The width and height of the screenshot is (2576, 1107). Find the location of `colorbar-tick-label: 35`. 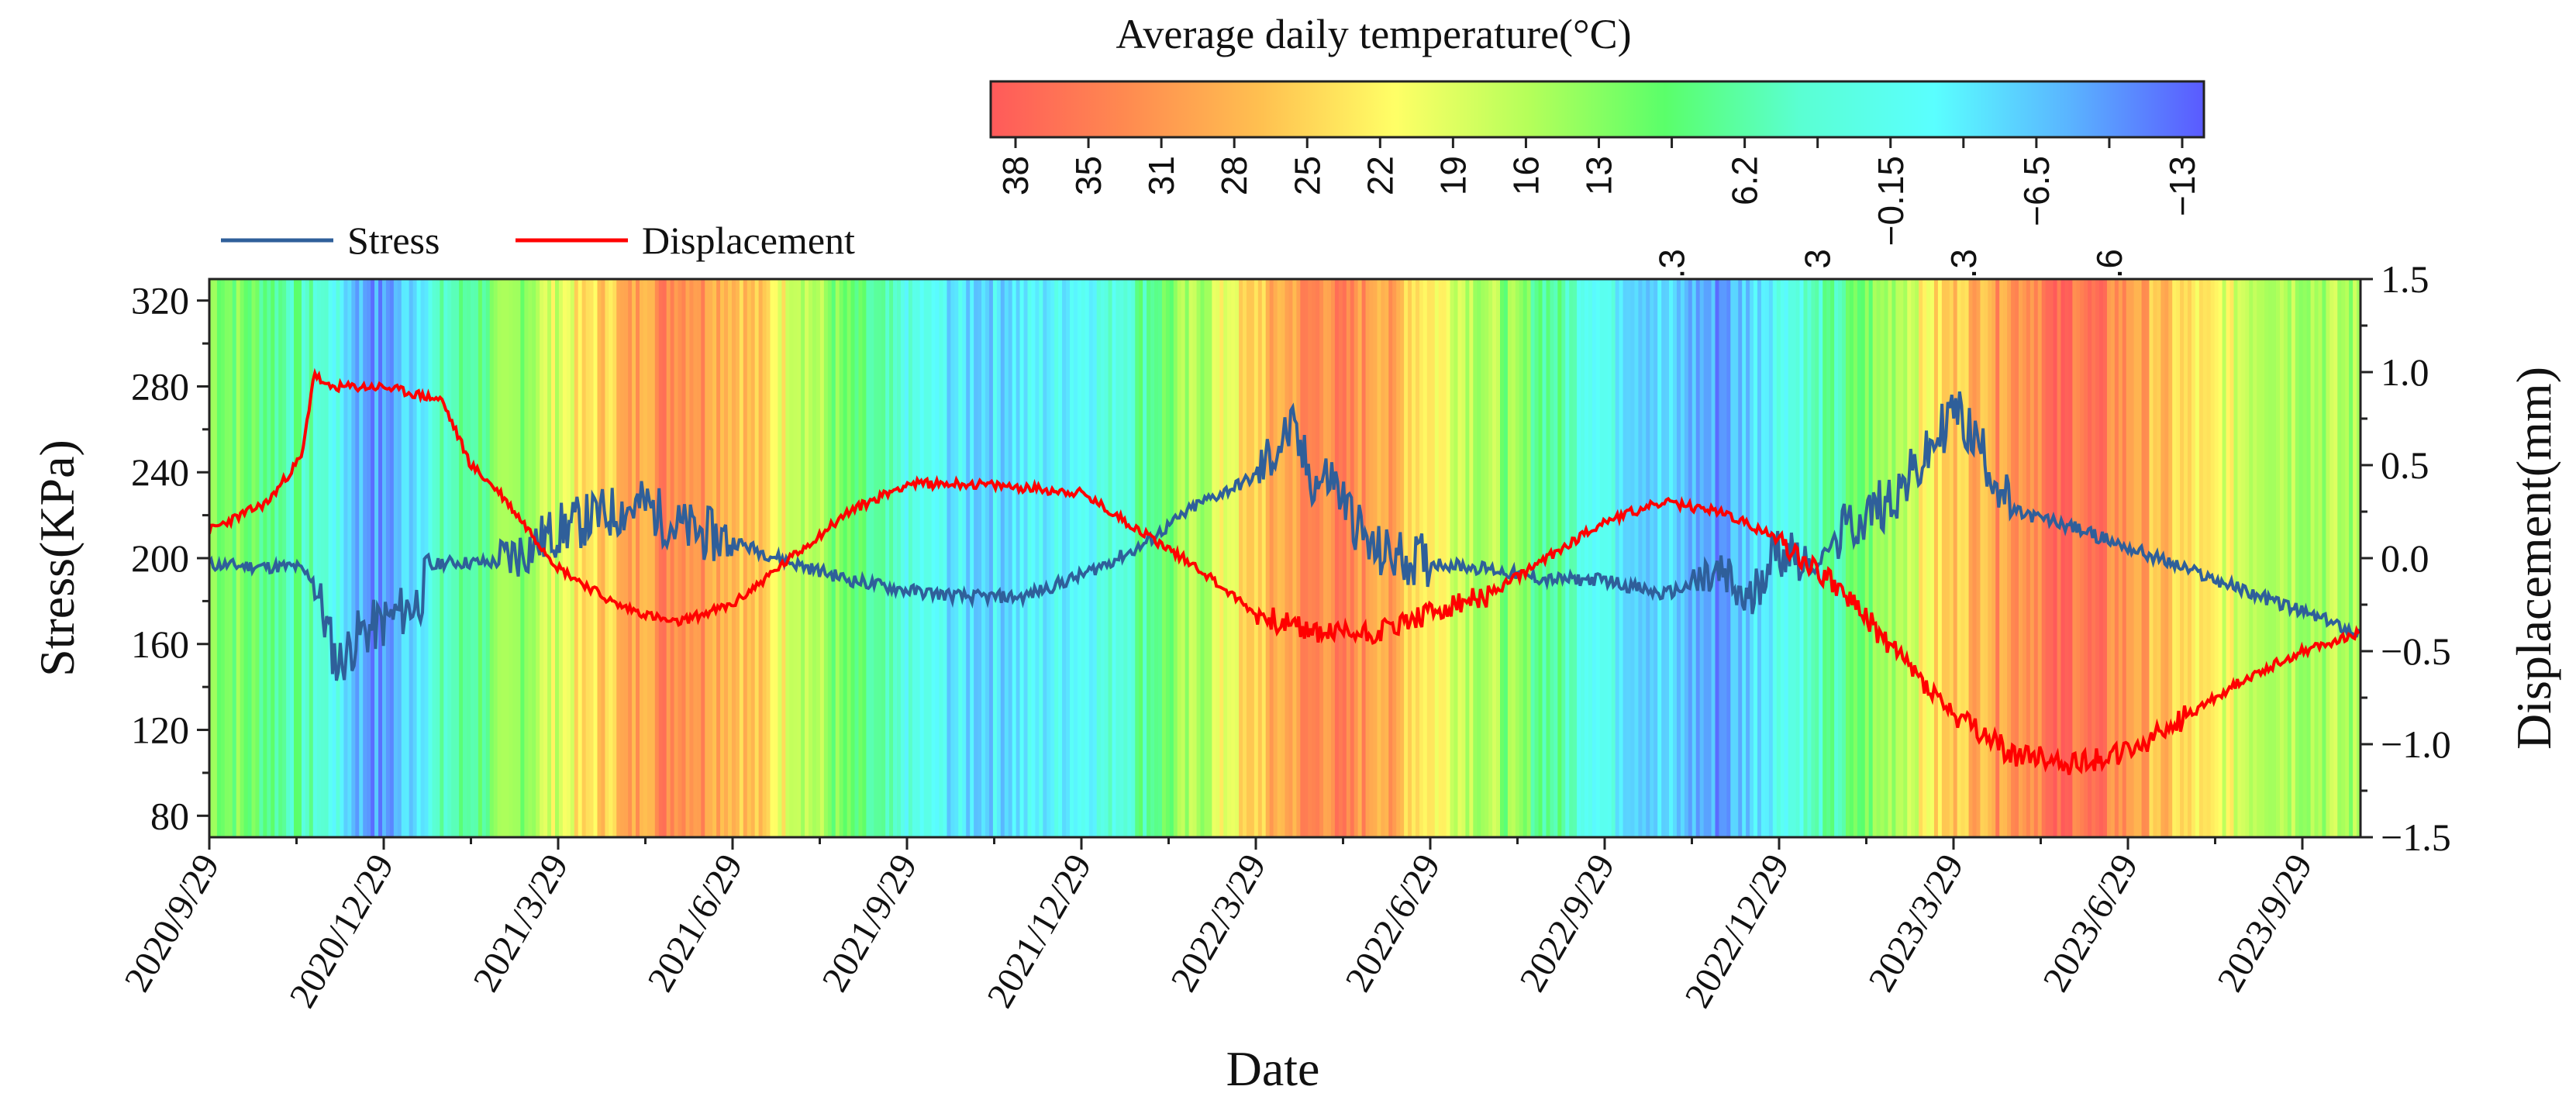

colorbar-tick-label: 35 is located at coordinates (1088, 175).